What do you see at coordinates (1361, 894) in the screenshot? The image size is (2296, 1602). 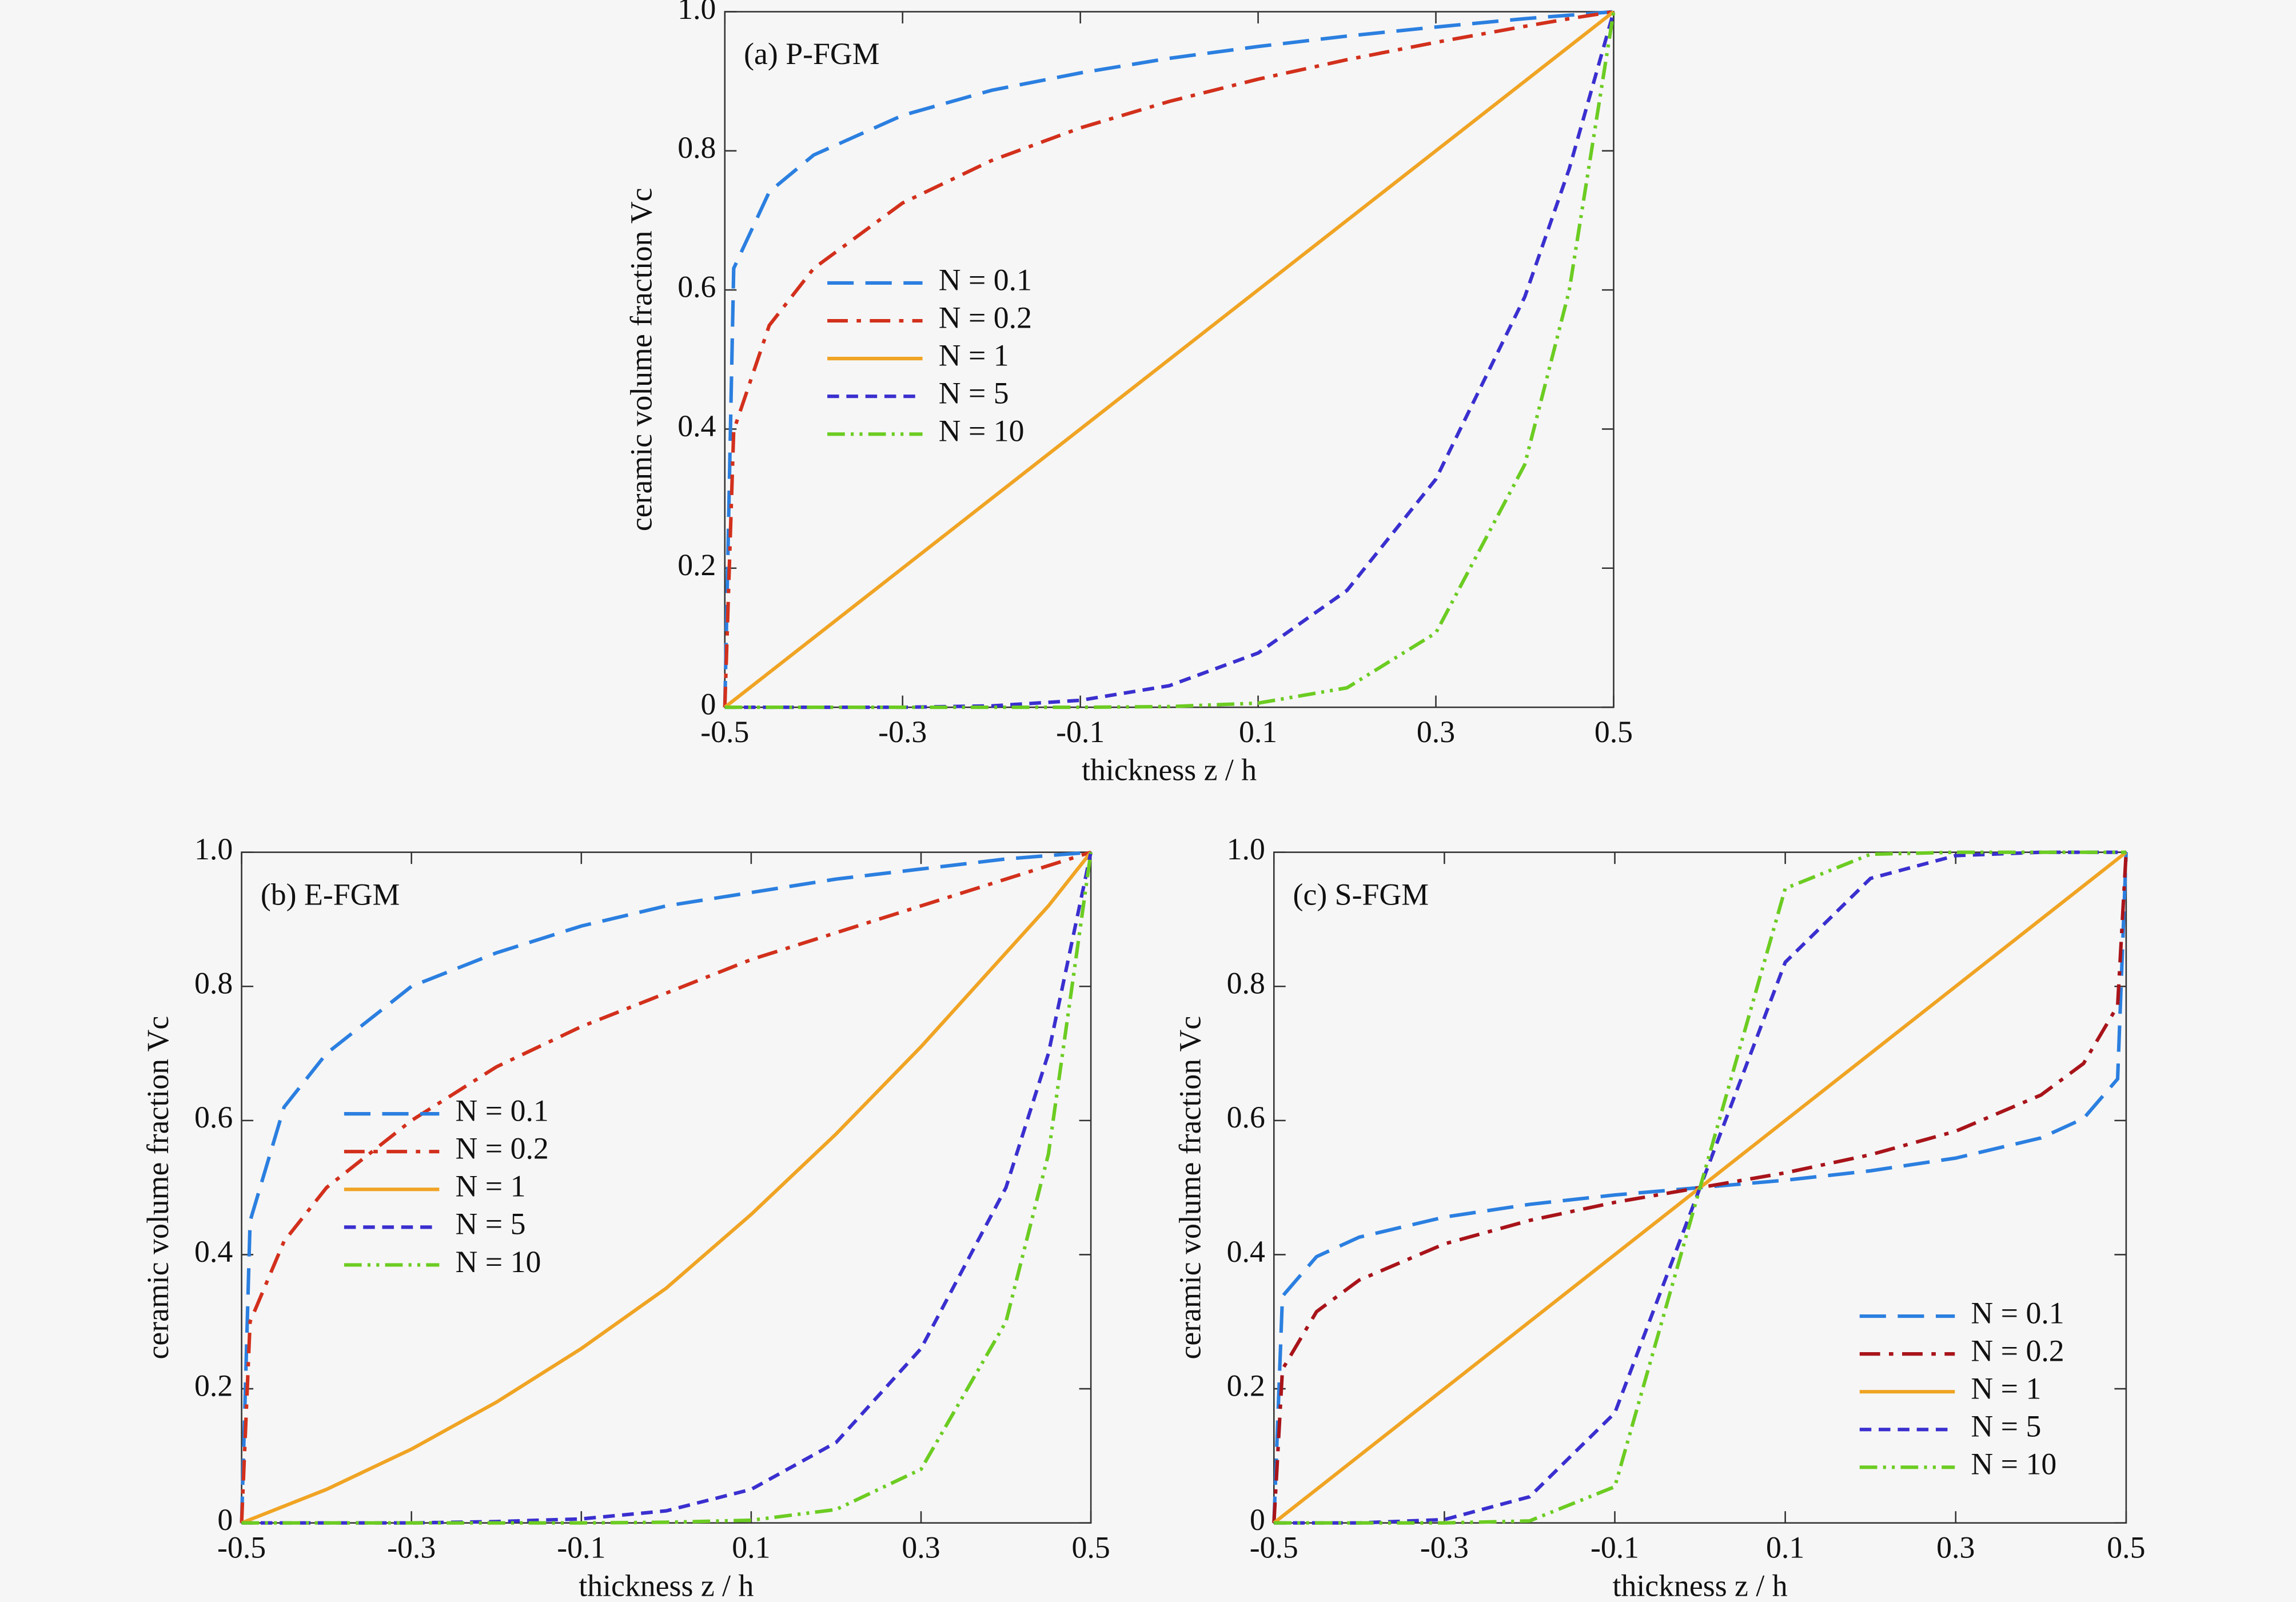 I see `panel-title: (c) S-FGM` at bounding box center [1361, 894].